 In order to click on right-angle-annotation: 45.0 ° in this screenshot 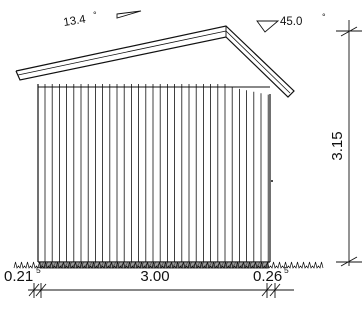, I will do `click(291, 22)`.